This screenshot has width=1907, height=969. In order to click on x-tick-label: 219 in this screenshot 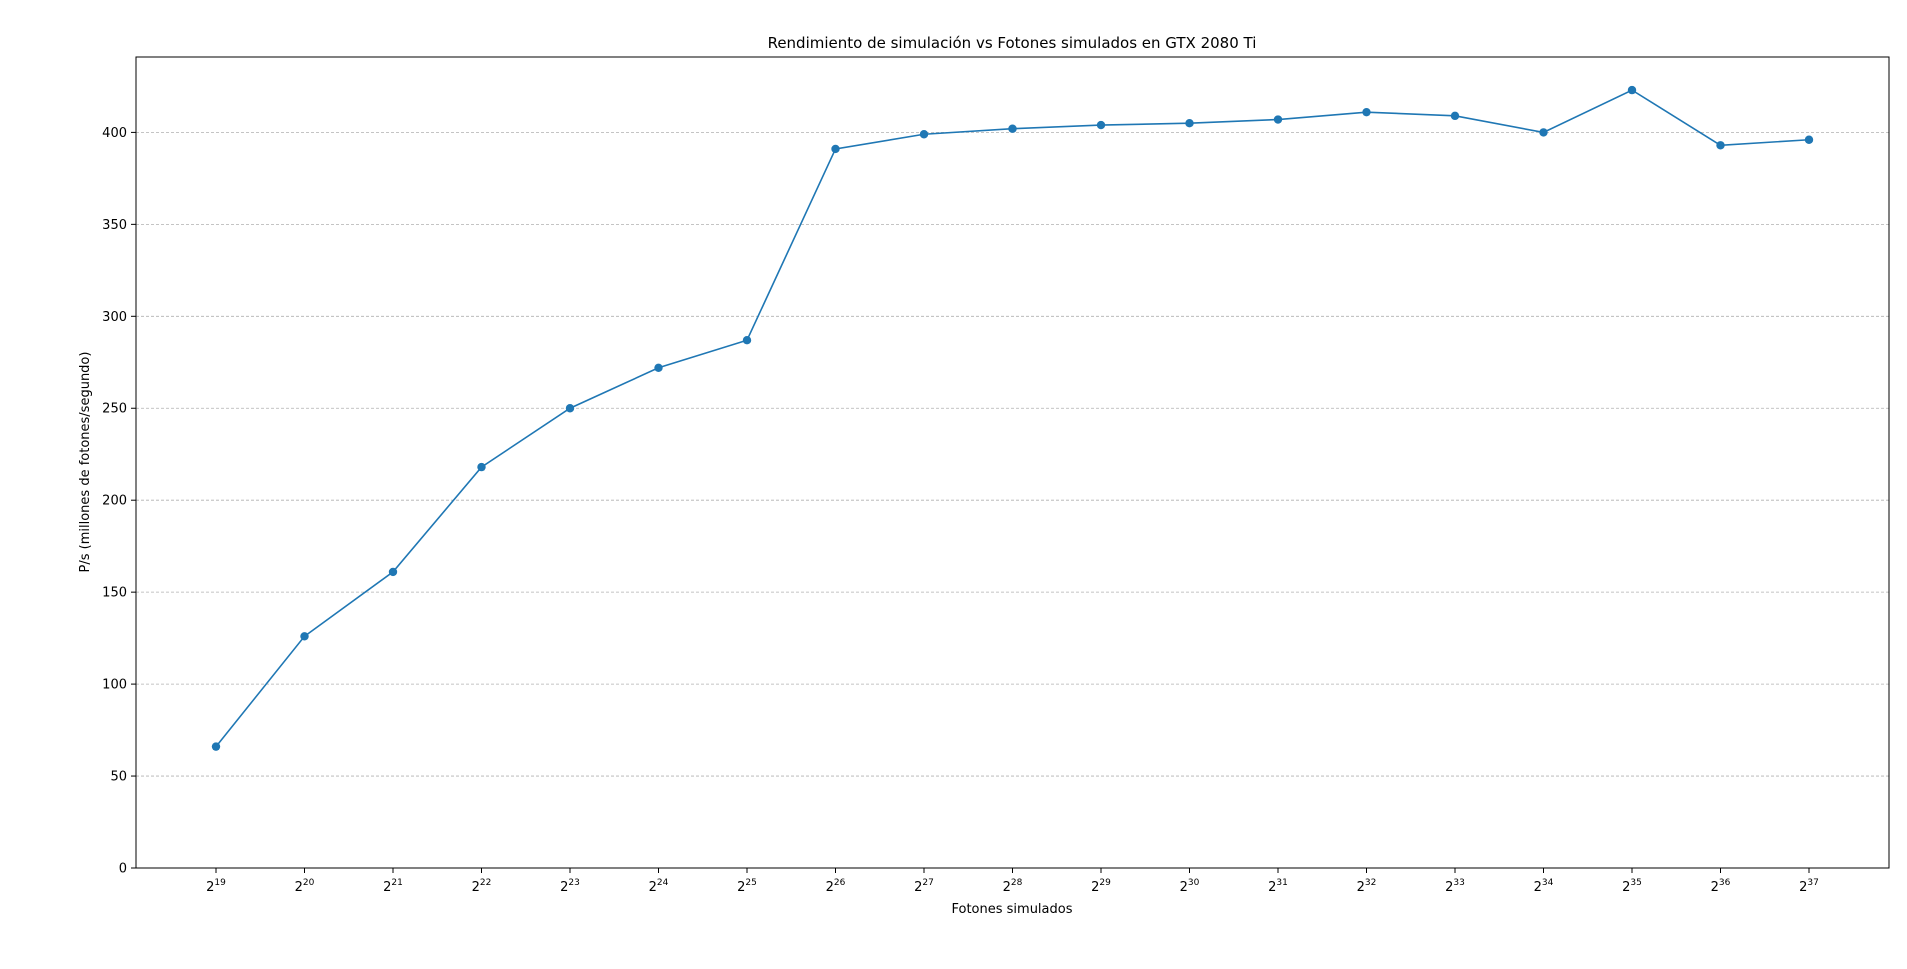, I will do `click(216, 886)`.